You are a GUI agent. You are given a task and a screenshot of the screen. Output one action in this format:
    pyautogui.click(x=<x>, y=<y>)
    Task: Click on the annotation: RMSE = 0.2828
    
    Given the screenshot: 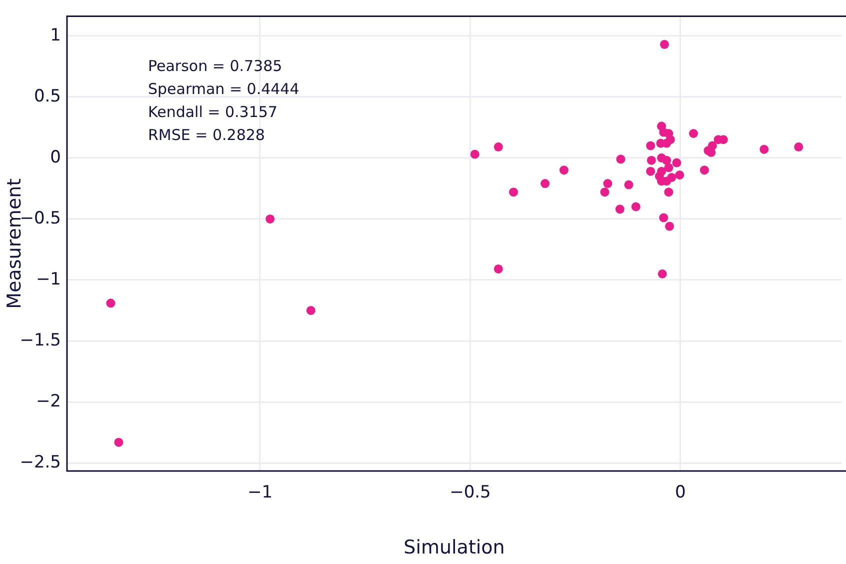 What is the action you would take?
    pyautogui.click(x=206, y=135)
    